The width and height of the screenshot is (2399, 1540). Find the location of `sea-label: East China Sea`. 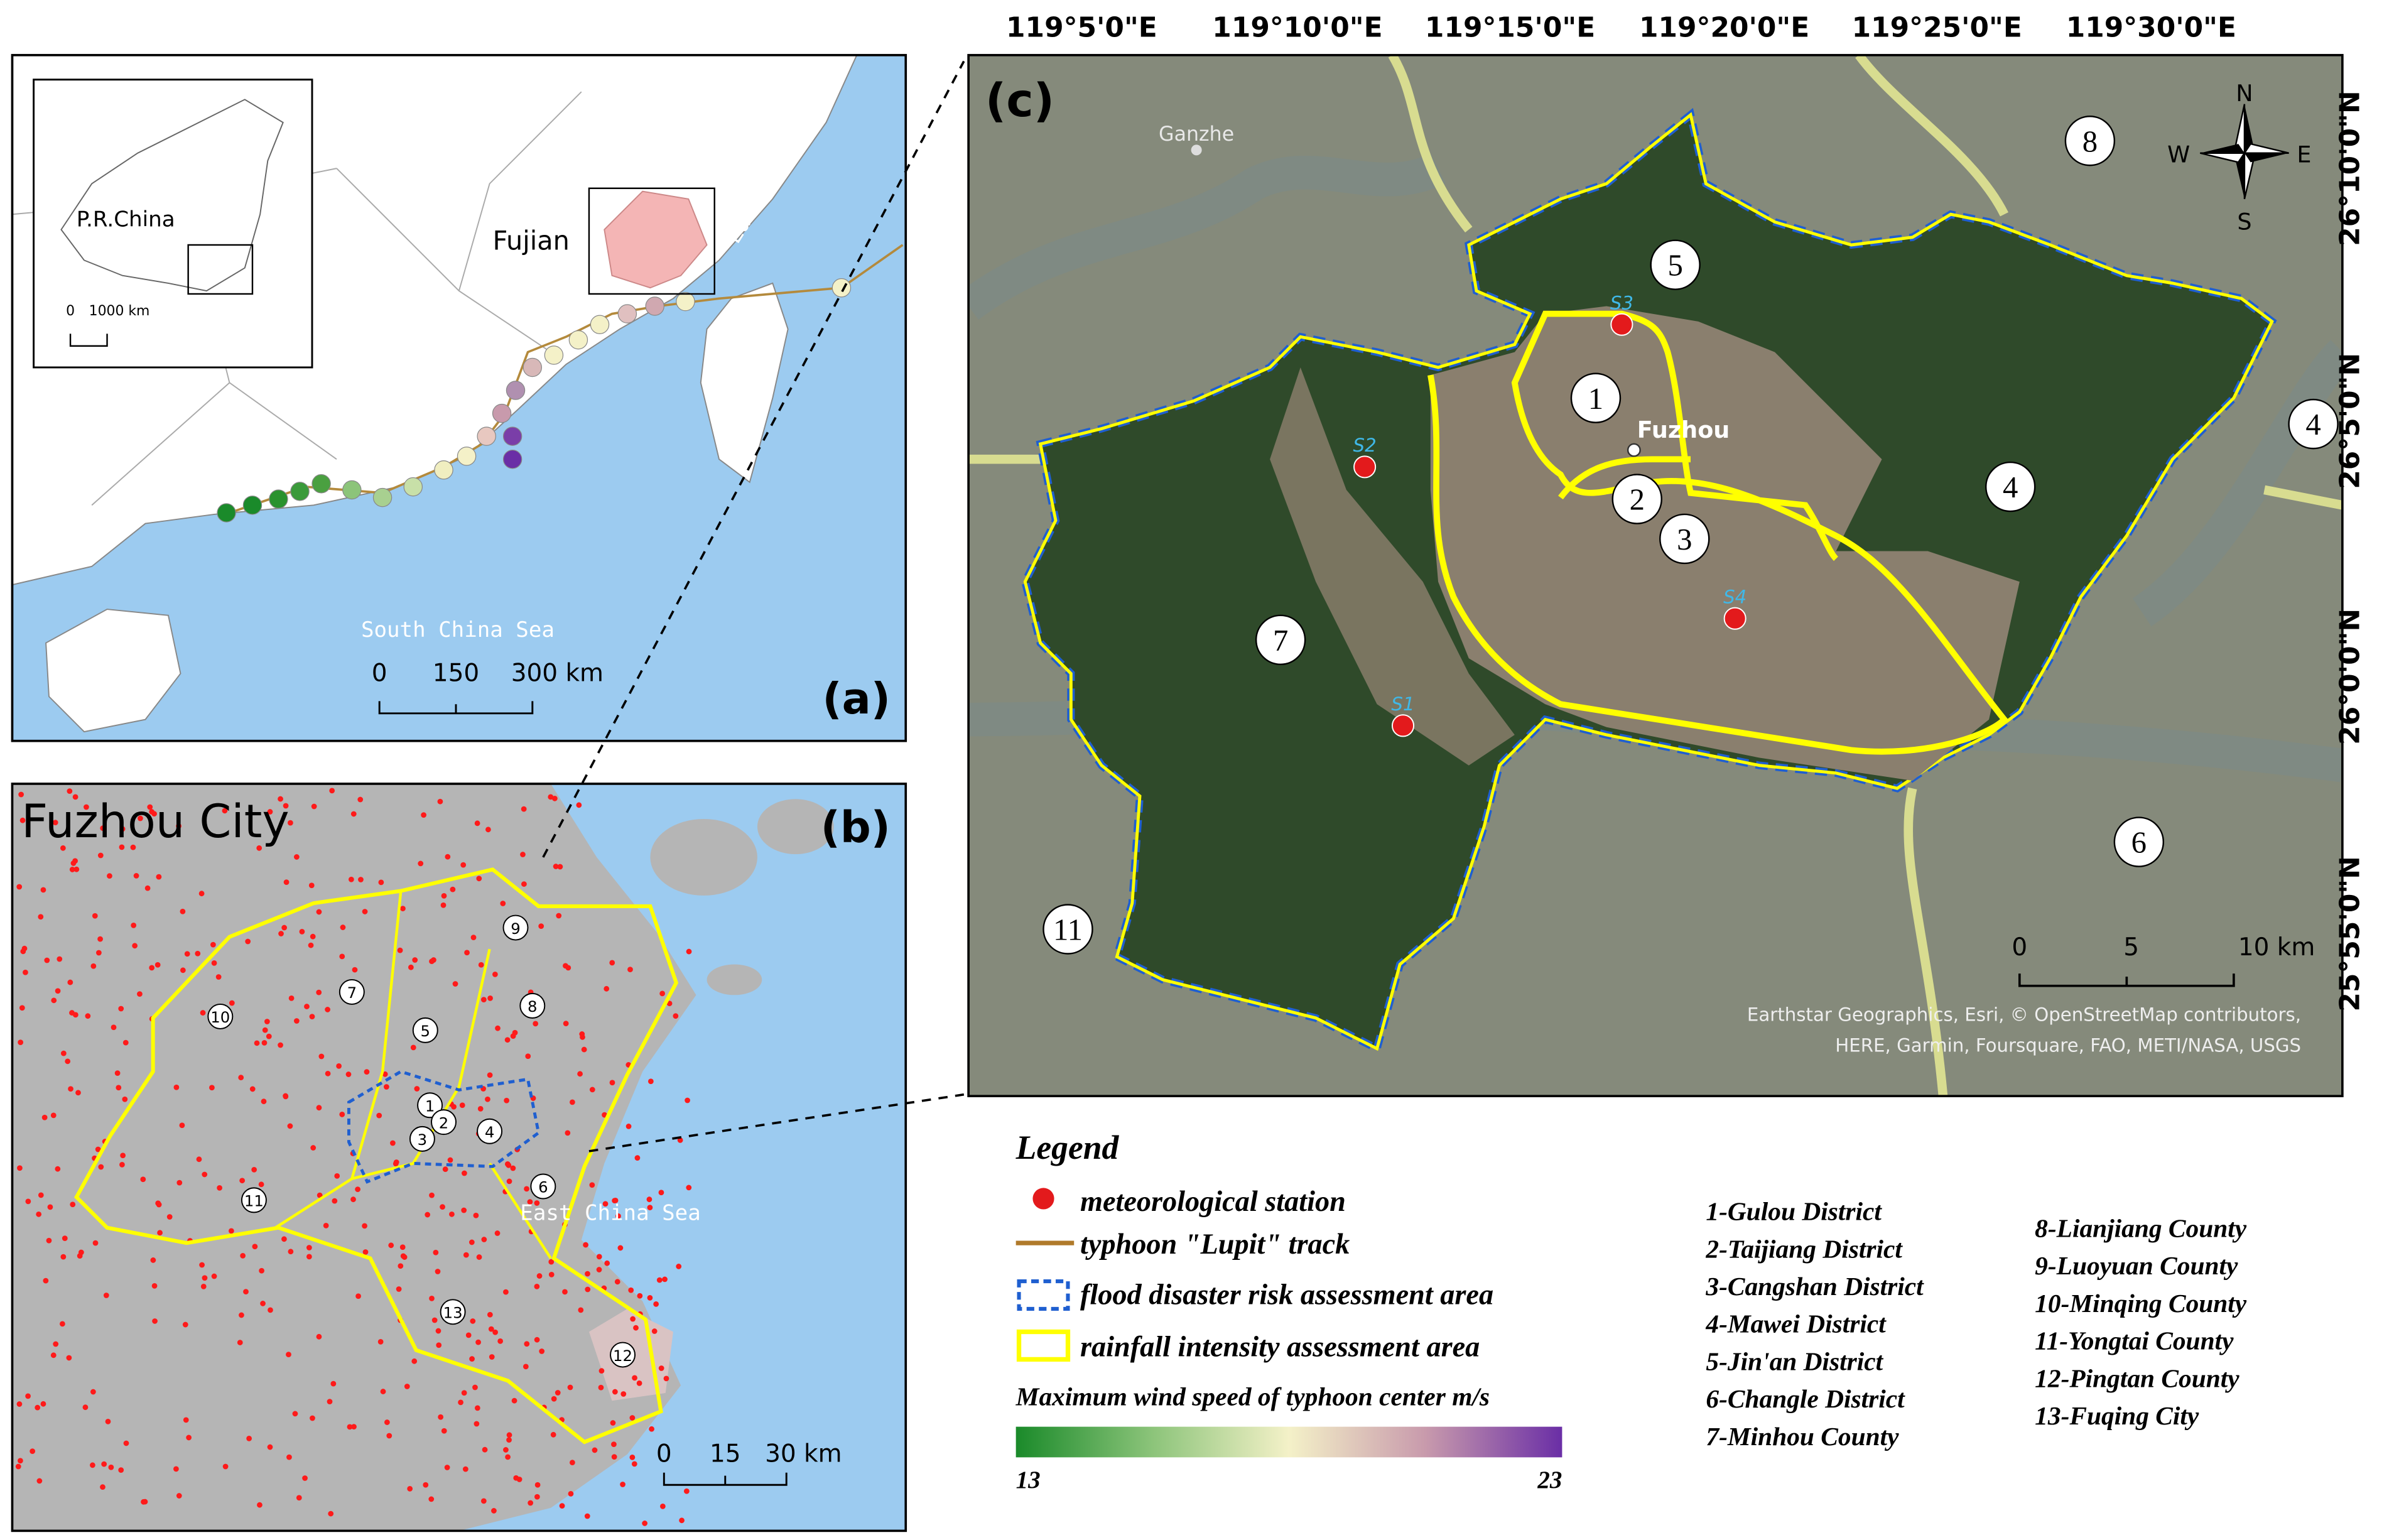

sea-label: East China Sea is located at coordinates (610, 1213).